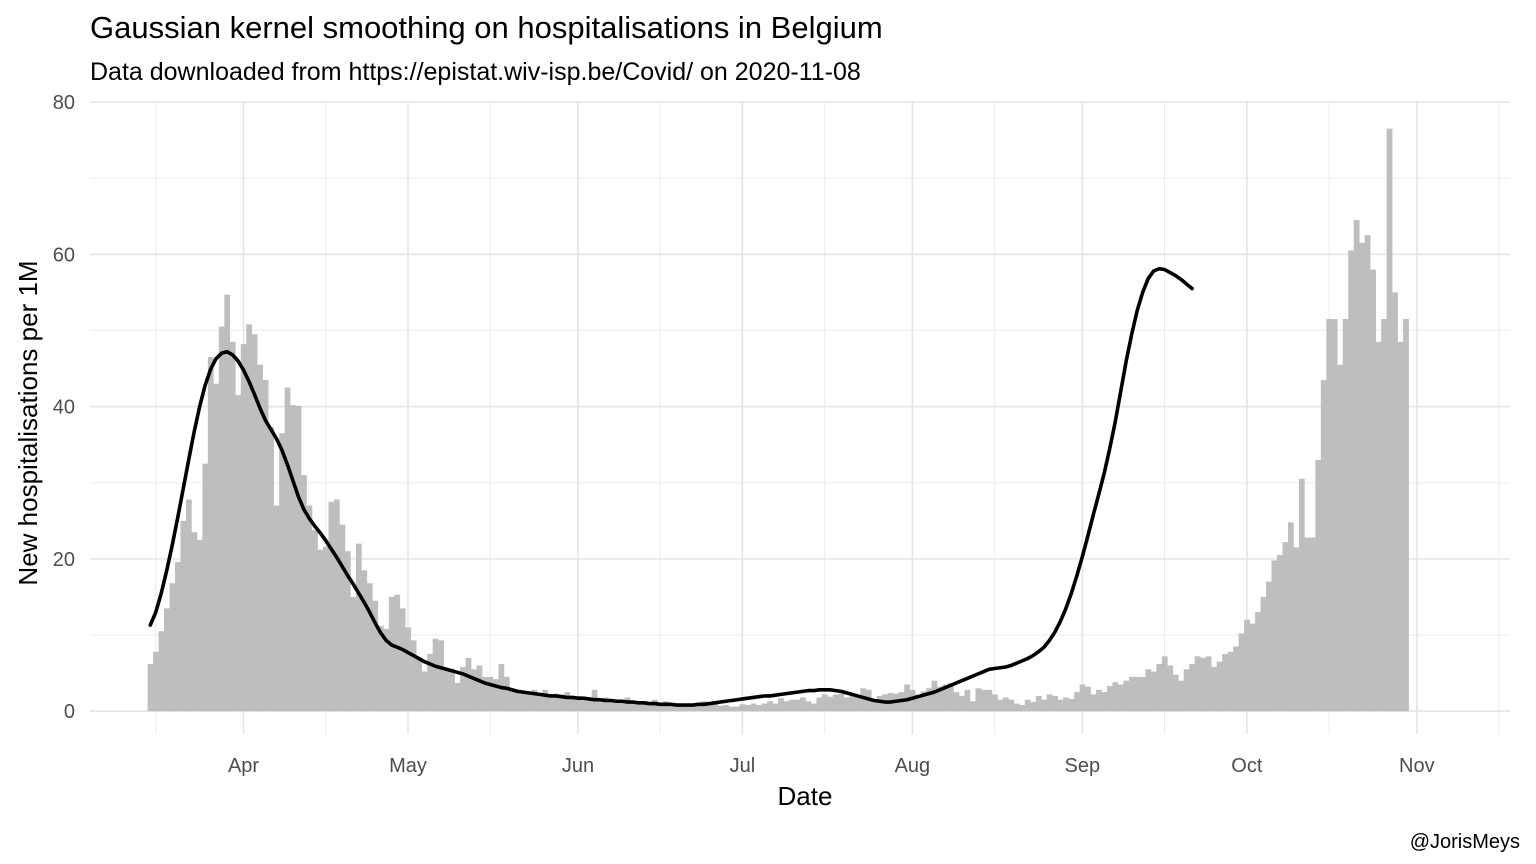 This screenshot has width=1536, height=864. I want to click on y-tick-label: 60, so click(64, 255).